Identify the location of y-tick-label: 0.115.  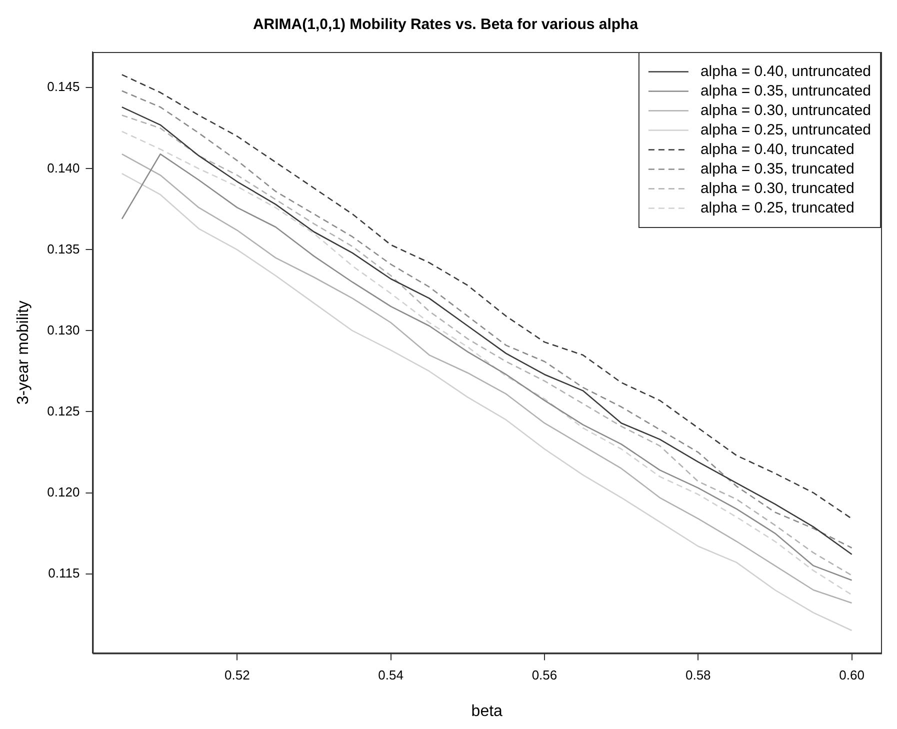
(64, 572).